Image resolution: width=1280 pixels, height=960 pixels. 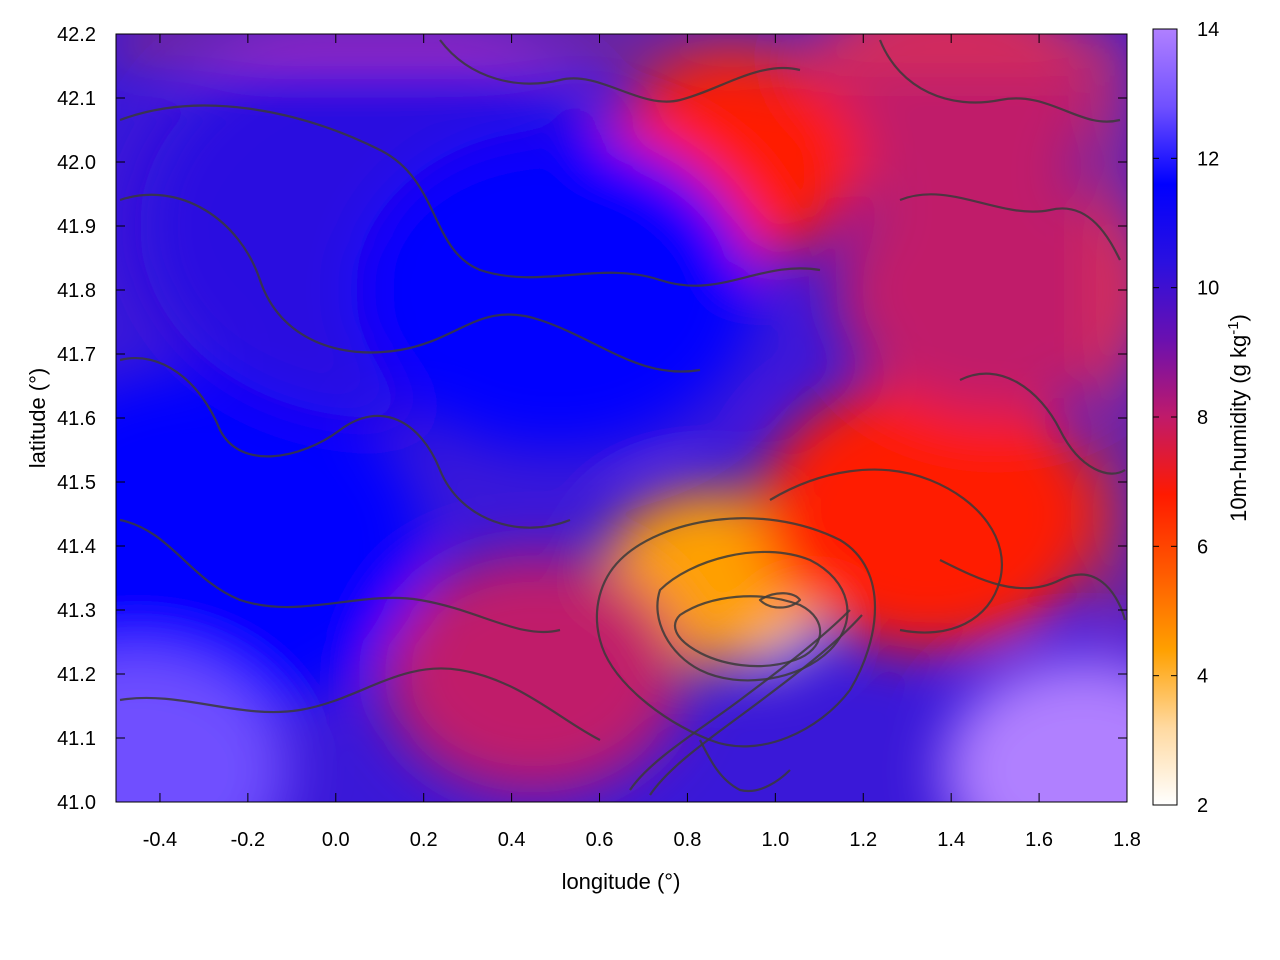 I want to click on y-tick-label: 41.5, so click(x=76, y=483).